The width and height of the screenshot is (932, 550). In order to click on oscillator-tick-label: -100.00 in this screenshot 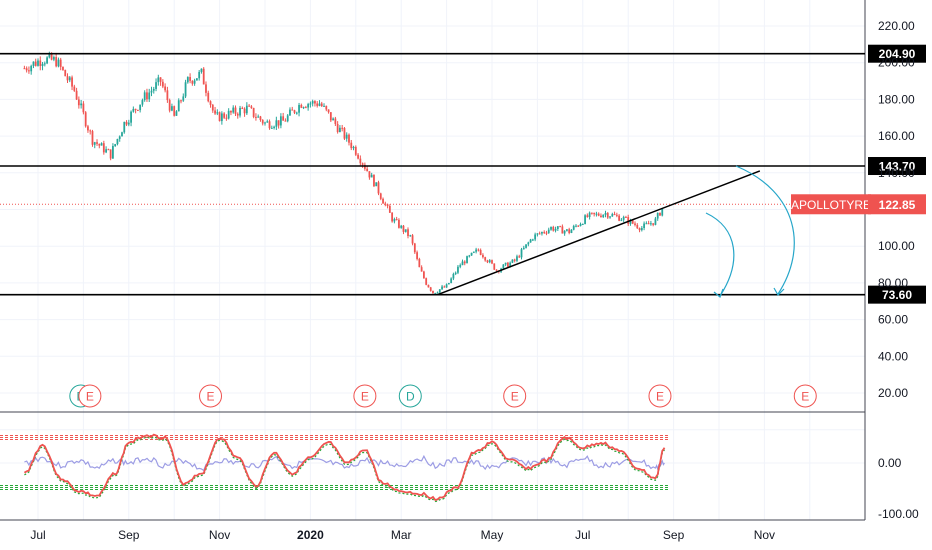, I will do `click(898, 514)`.